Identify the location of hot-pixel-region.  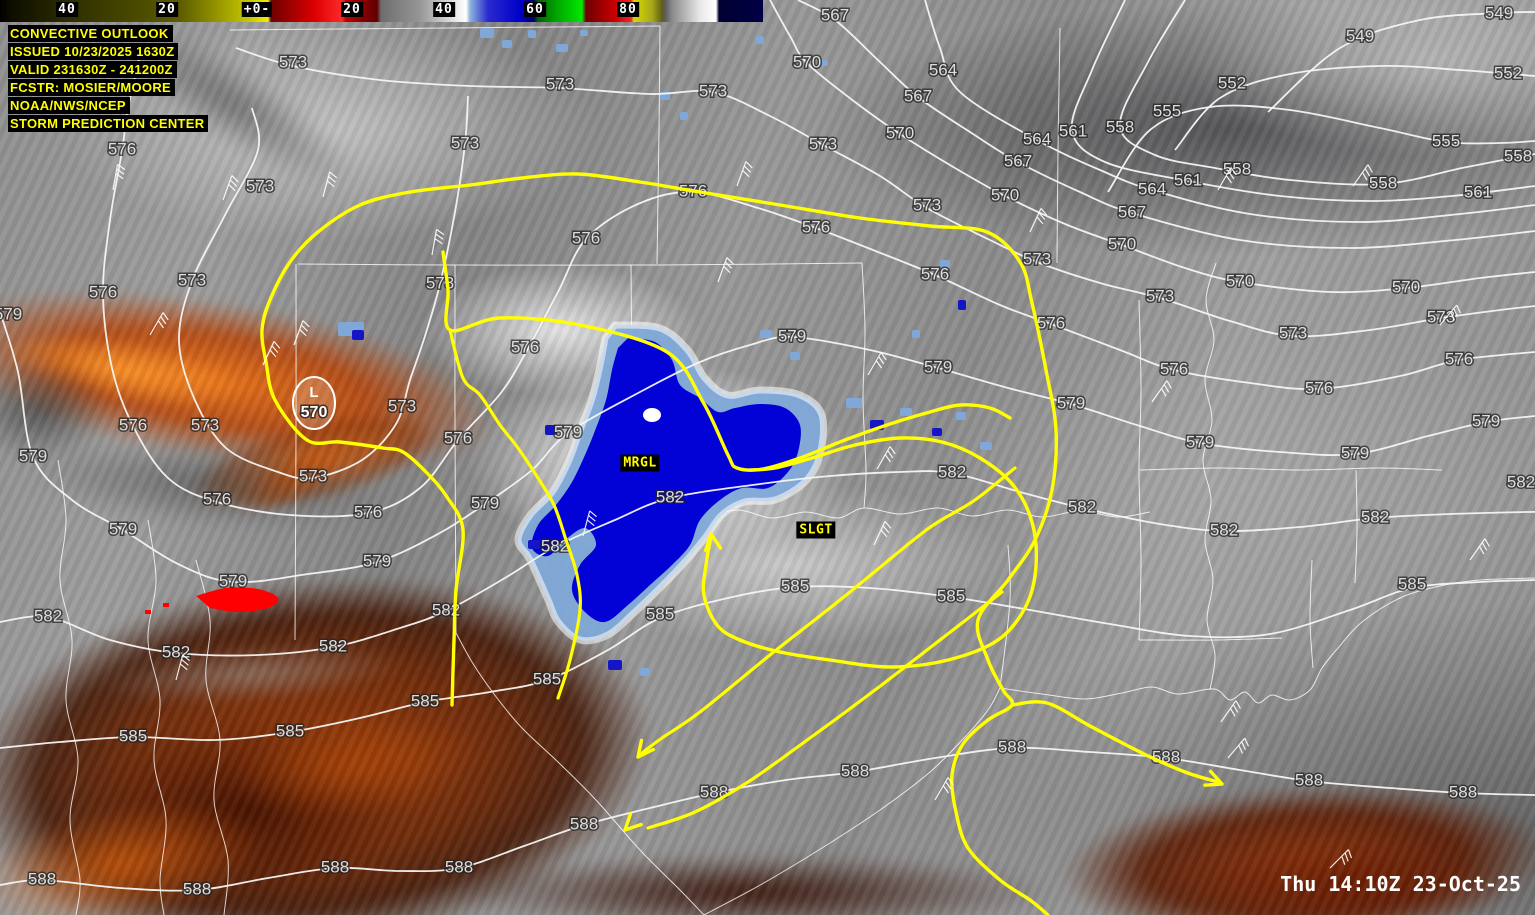
(237, 599).